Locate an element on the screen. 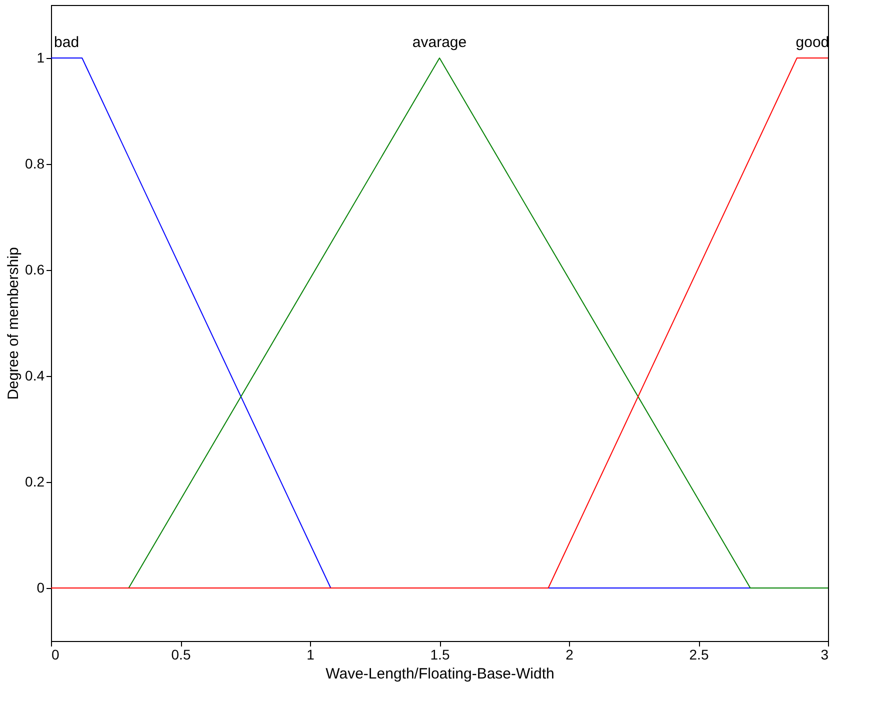  x-tick-label: 1.5 is located at coordinates (440, 654).